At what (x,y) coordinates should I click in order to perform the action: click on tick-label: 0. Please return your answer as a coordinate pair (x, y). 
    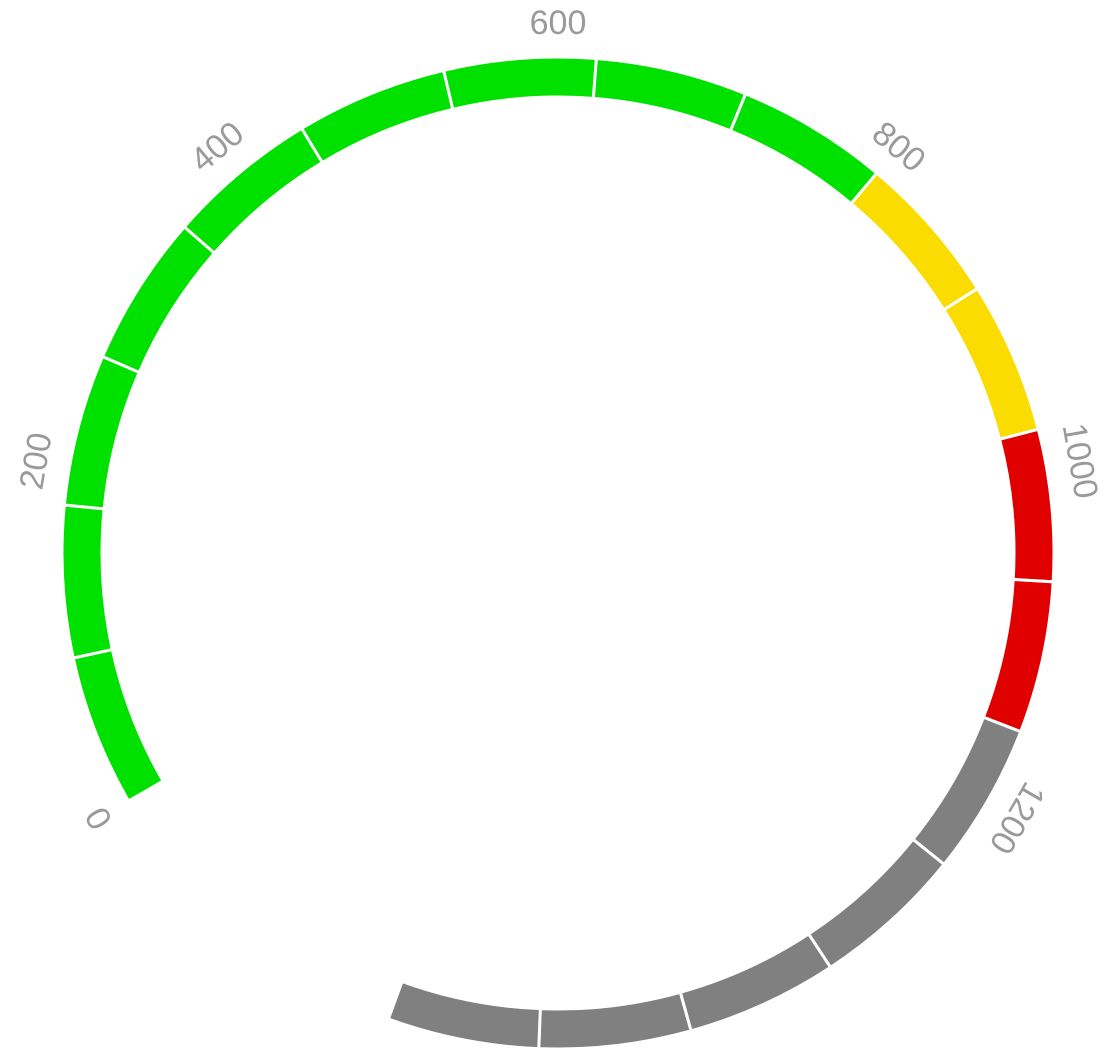
    Looking at the image, I should click on (99, 817).